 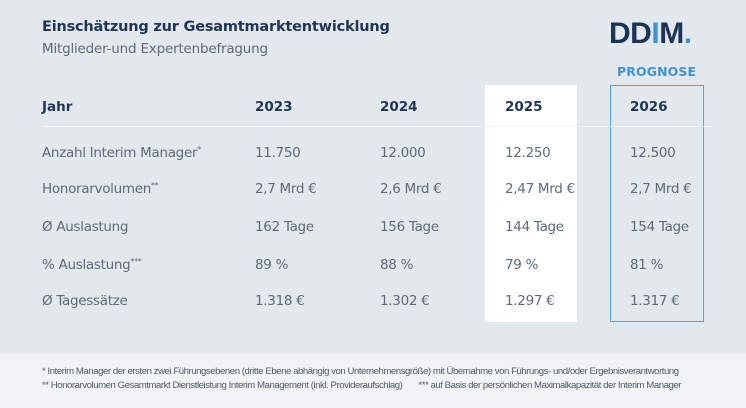 I want to click on column-header-year: Jahr, so click(x=57, y=107).